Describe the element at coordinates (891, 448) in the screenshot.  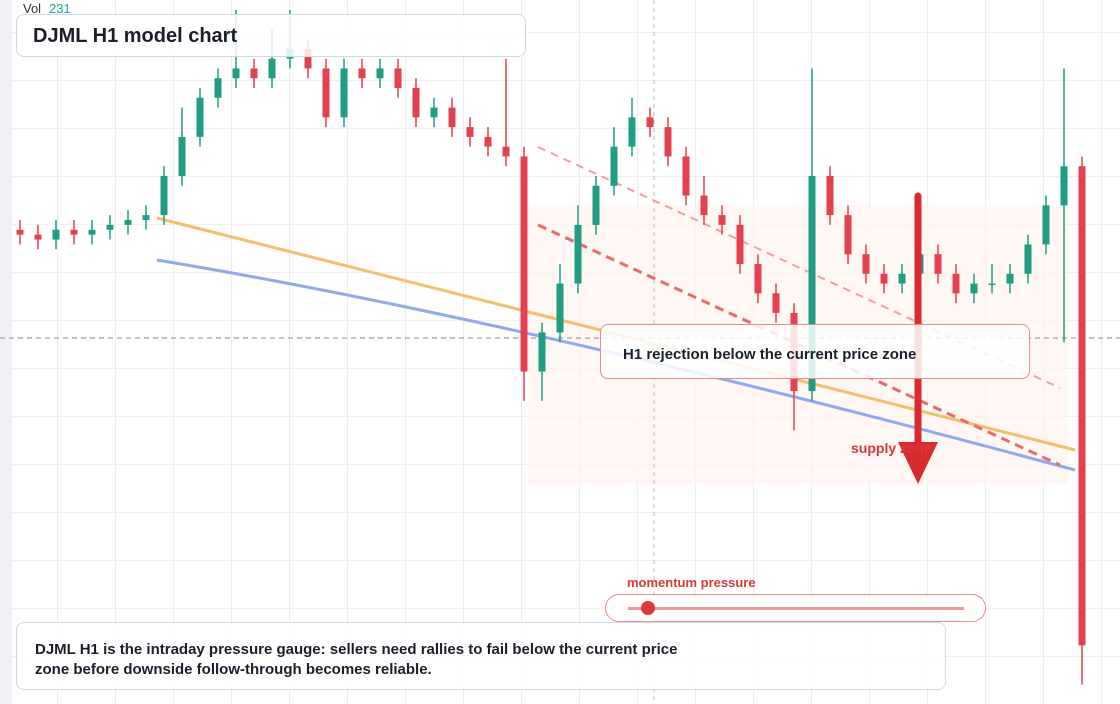
I see `zone-label: supply zone` at that location.